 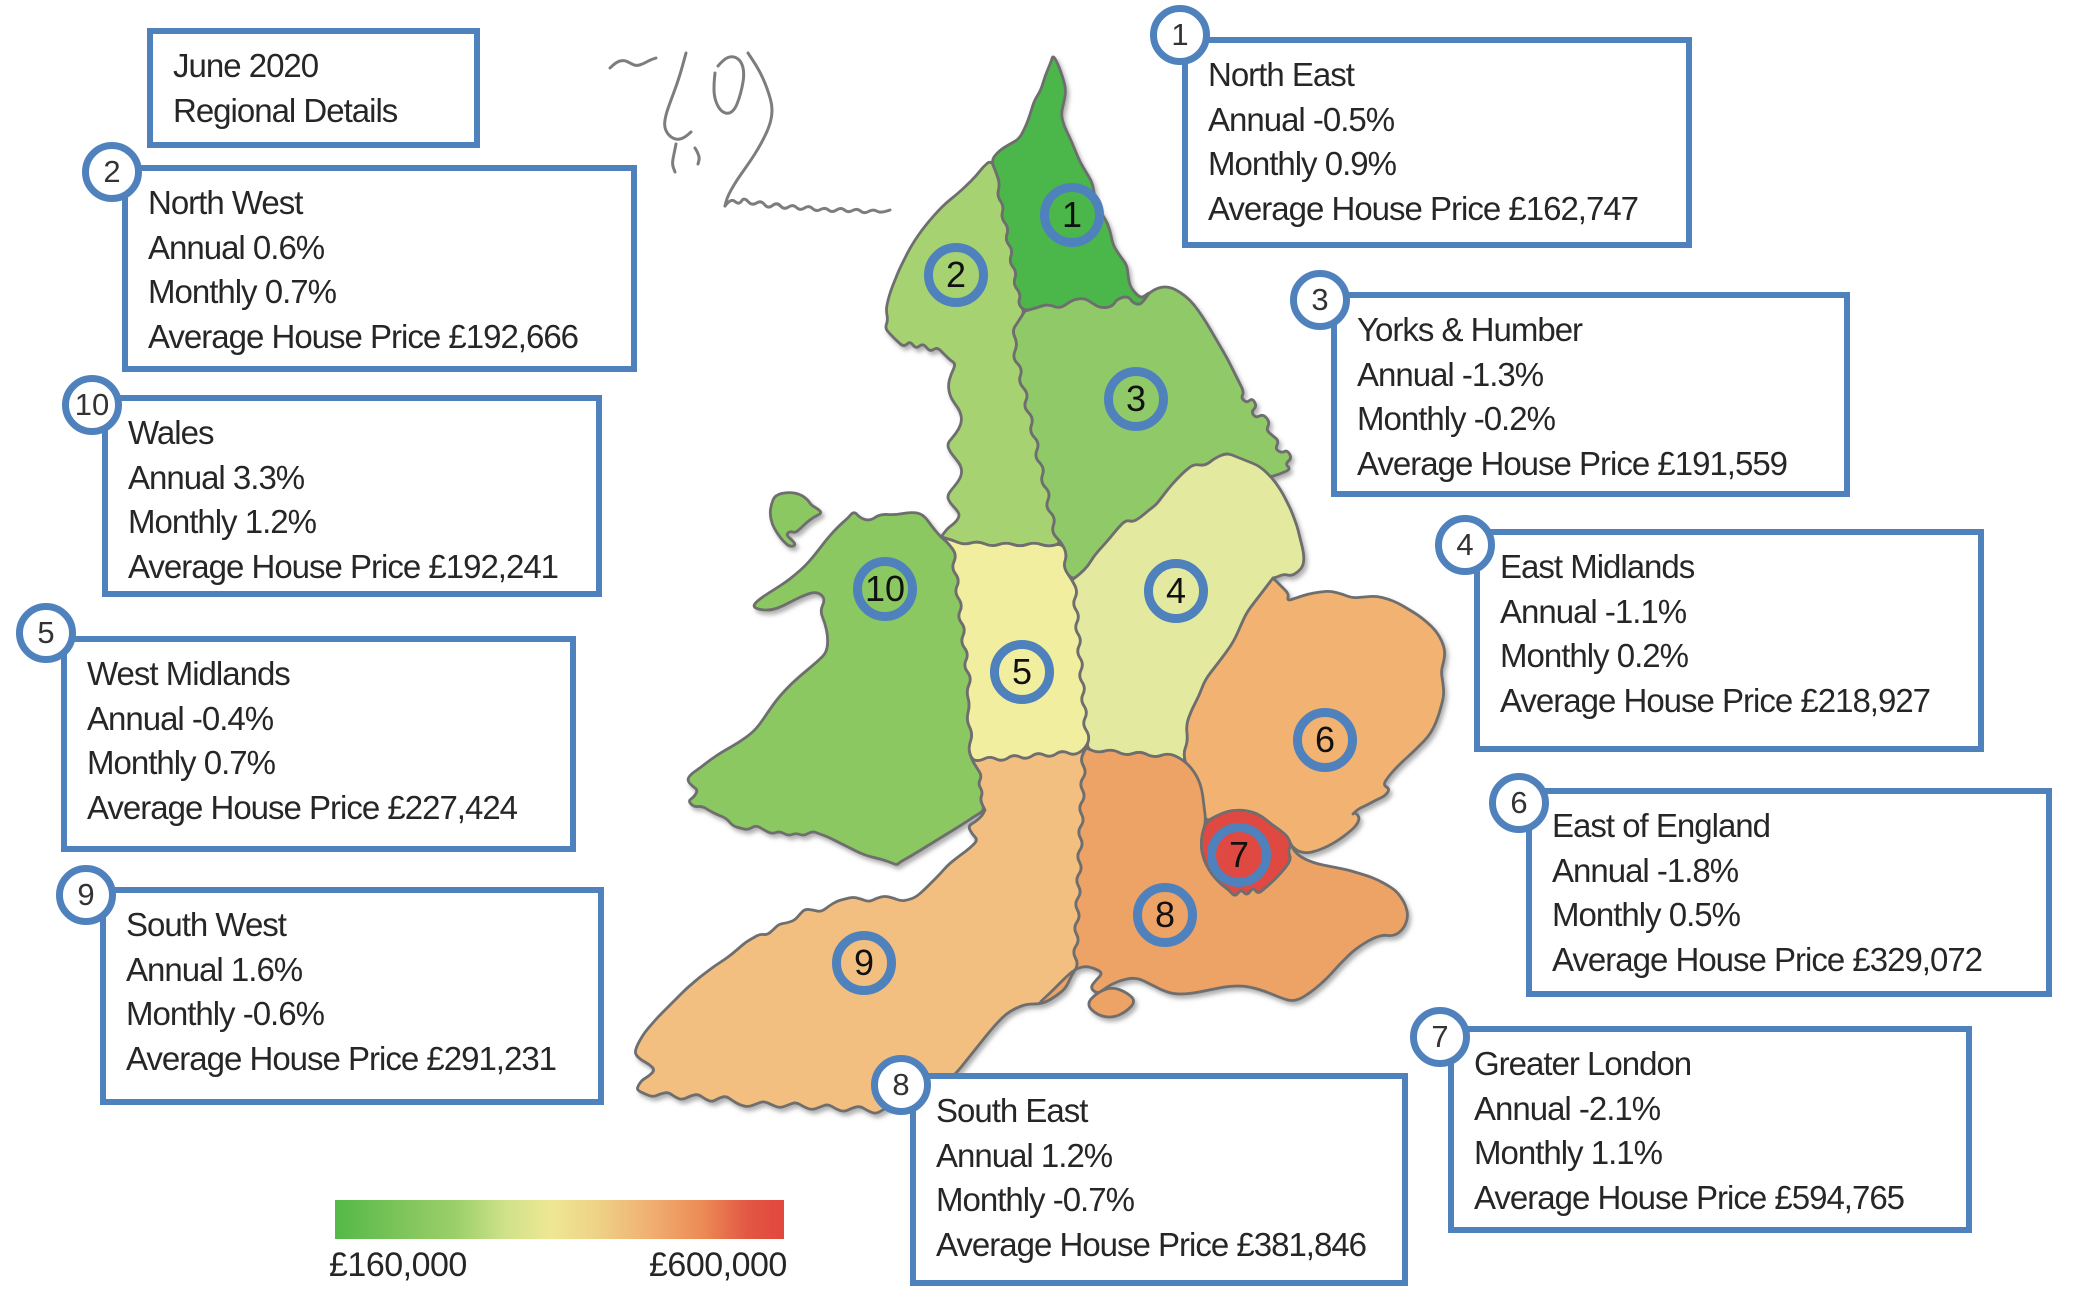 I want to click on svg-text: 10, so click(x=885, y=588).